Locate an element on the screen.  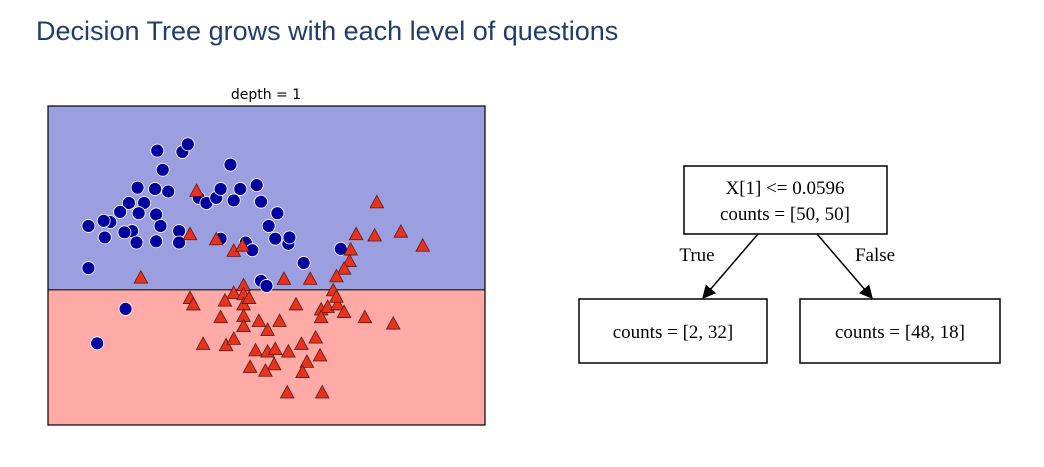
left-leaf-counts-text: counts = [2, 32] is located at coordinates (673, 332).